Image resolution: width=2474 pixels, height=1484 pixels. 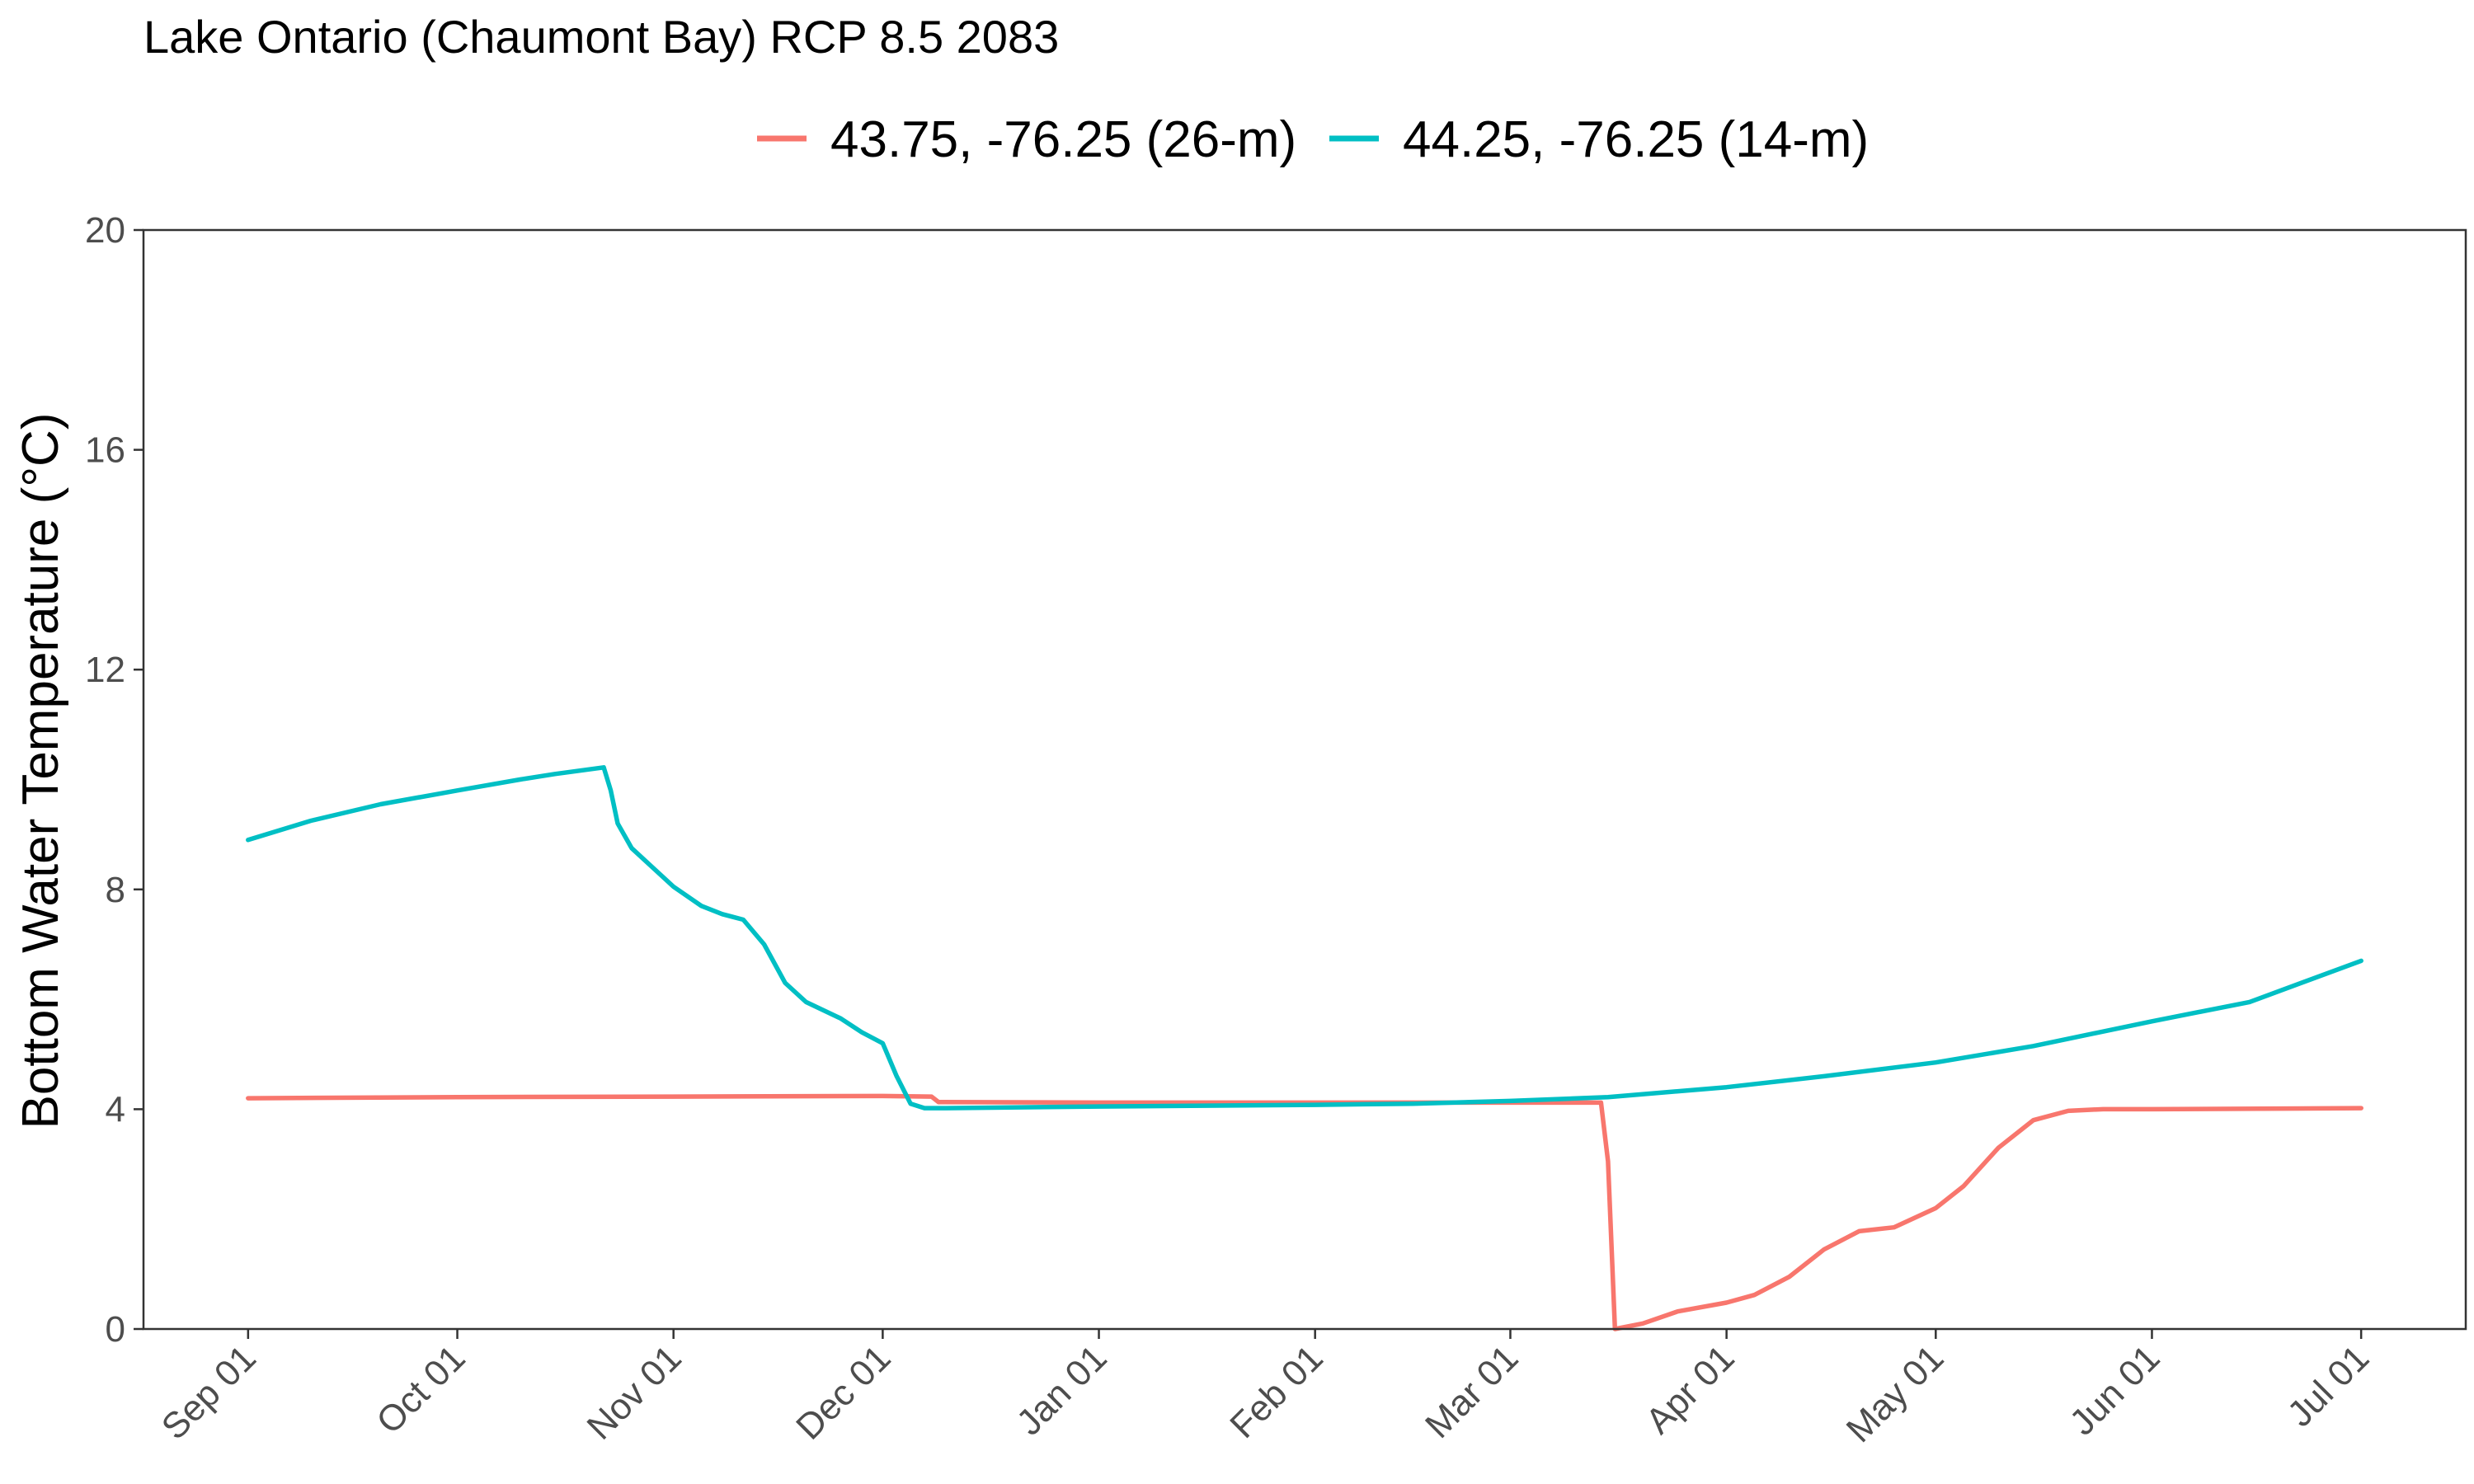 What do you see at coordinates (634, 1392) in the screenshot?
I see `x-tick-label: Nov 01` at bounding box center [634, 1392].